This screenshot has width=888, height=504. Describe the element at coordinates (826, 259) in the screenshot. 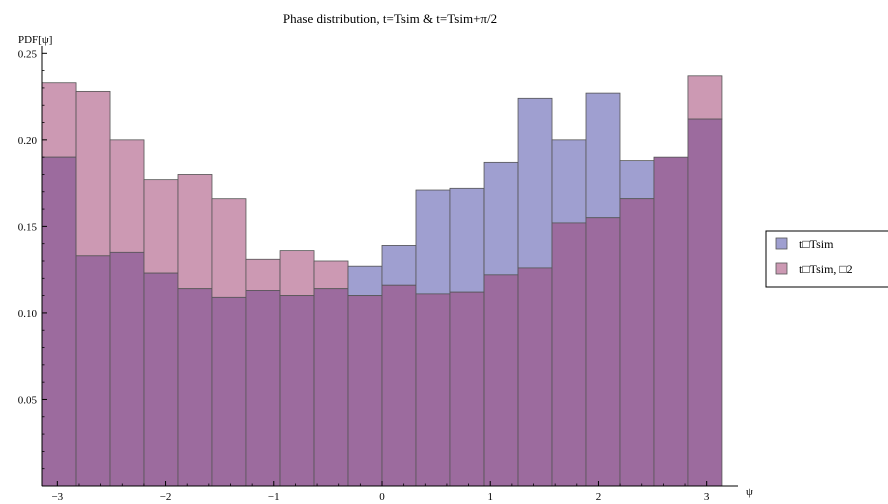

I see `legend: t□Tsim t□Tsim, □2` at that location.